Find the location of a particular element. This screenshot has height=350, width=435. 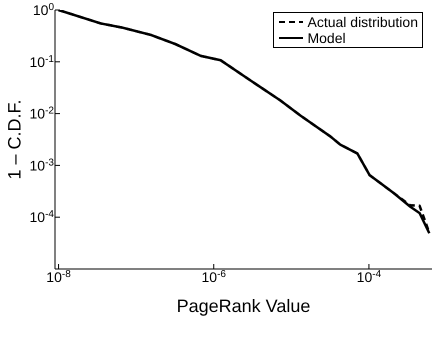

legend-label: Model is located at coordinates (326, 38).